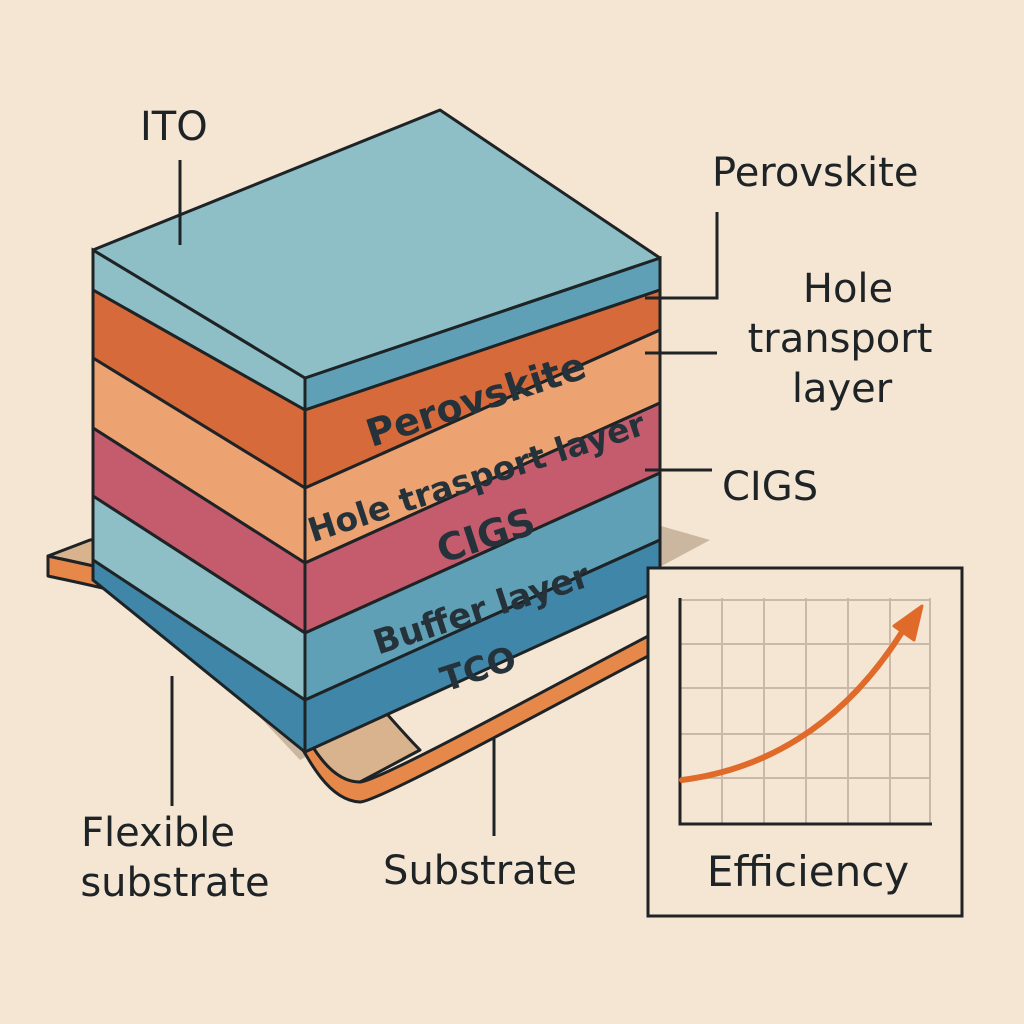  I want to click on efficiency-inset: Efficiency, so click(805, 742).